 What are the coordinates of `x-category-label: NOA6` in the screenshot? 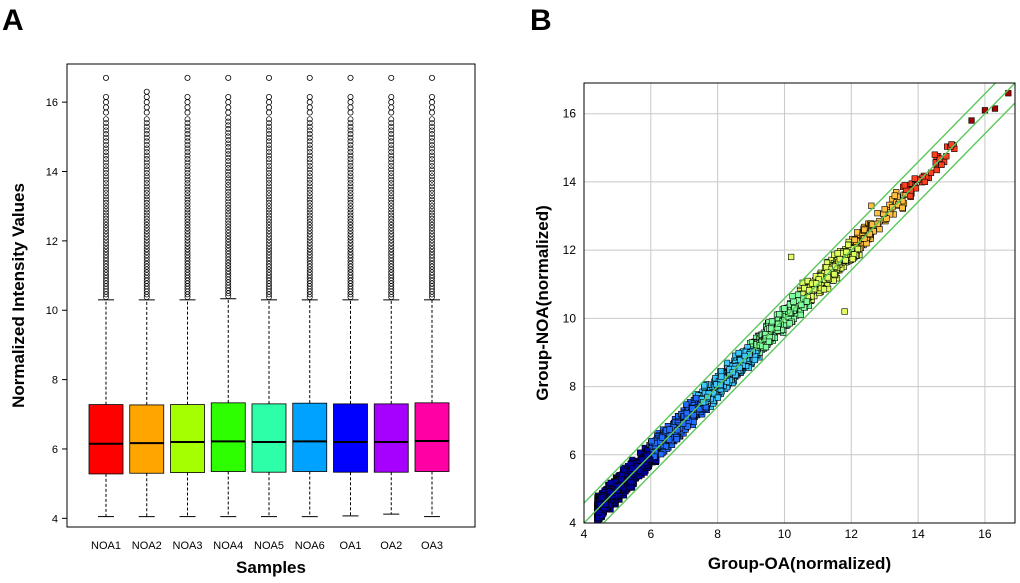 It's located at (310, 546).